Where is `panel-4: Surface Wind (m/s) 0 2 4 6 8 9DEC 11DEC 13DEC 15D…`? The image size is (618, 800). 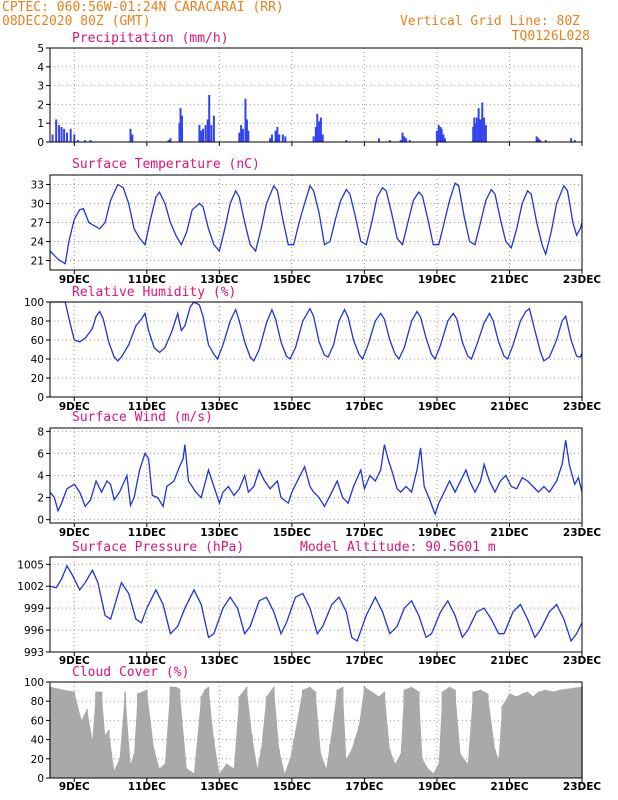 panel-4: Surface Wind (m/s) 0 2 4 6 8 9DEC 11DEC 13DEC 15D… is located at coordinates (319, 474).